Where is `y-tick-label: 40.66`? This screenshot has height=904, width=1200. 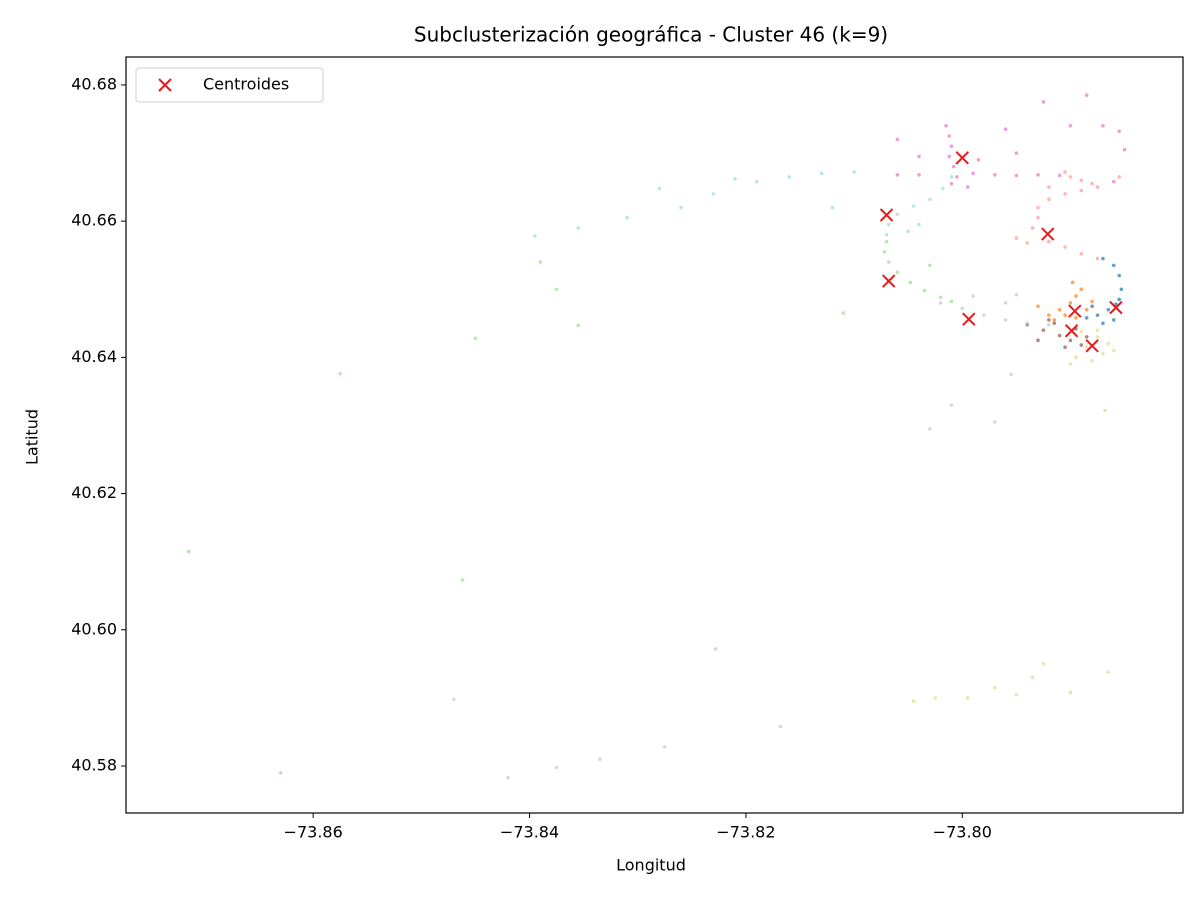 y-tick-label: 40.66 is located at coordinates (94, 220).